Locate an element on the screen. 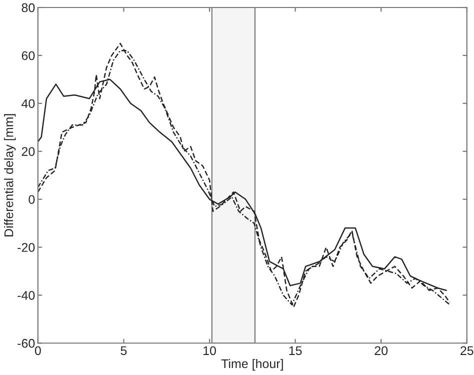 The height and width of the screenshot is (375, 474). x-axis-title: Time [hour] is located at coordinates (252, 364).